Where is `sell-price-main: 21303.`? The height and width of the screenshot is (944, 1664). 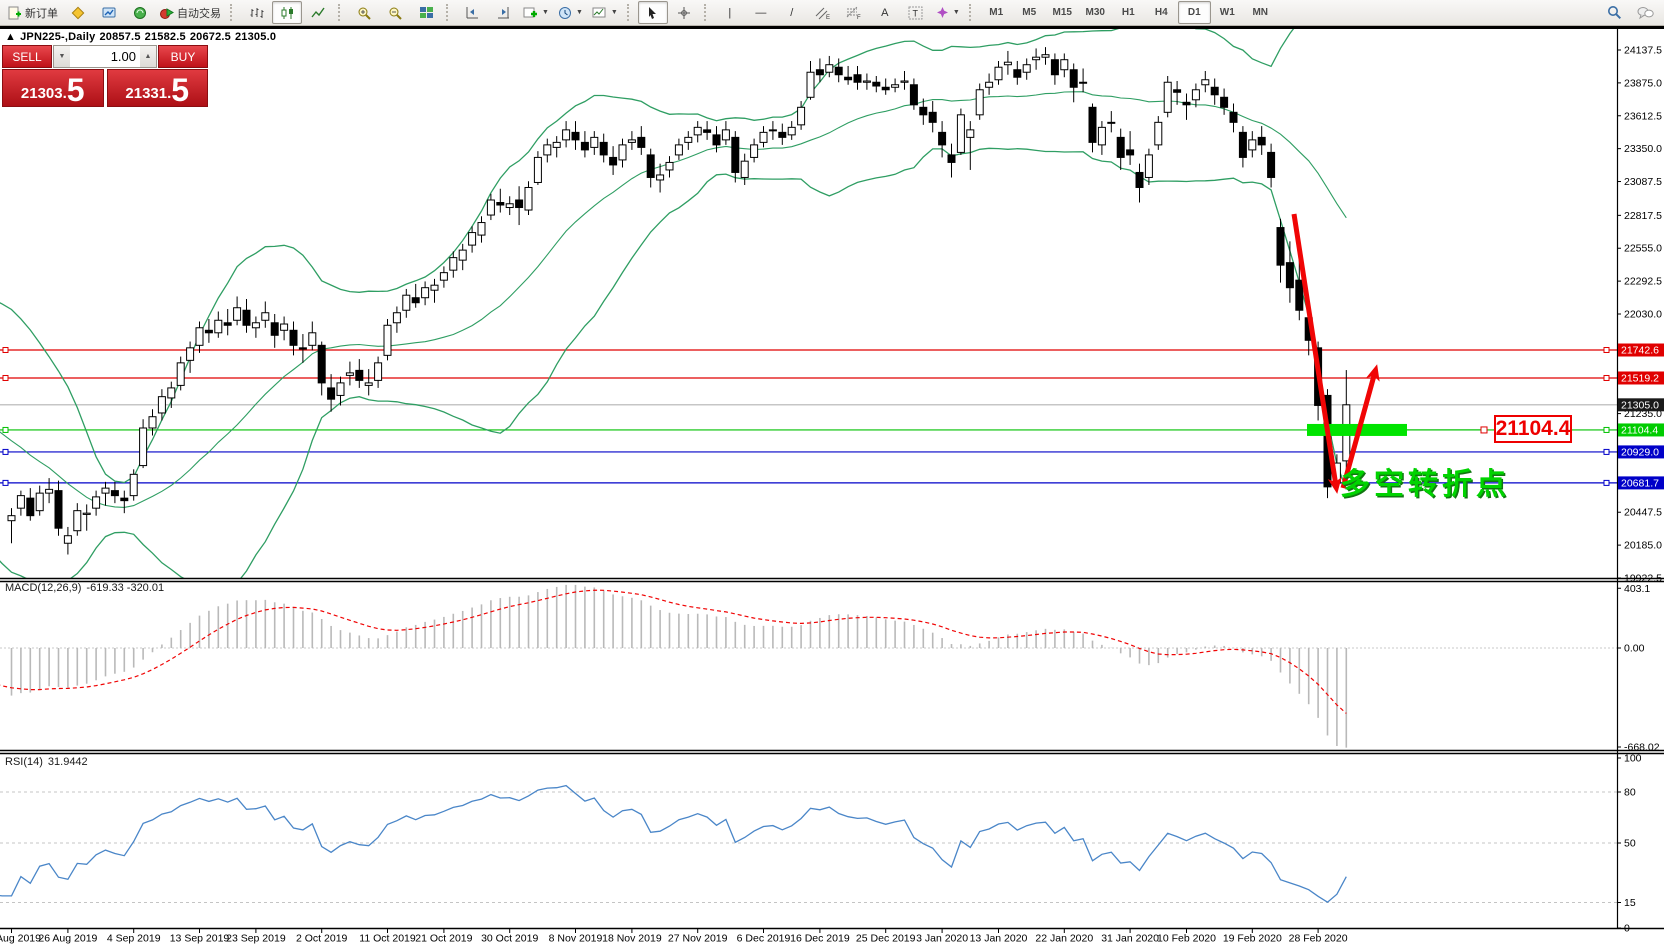 sell-price-main: 21303. is located at coordinates (43, 93).